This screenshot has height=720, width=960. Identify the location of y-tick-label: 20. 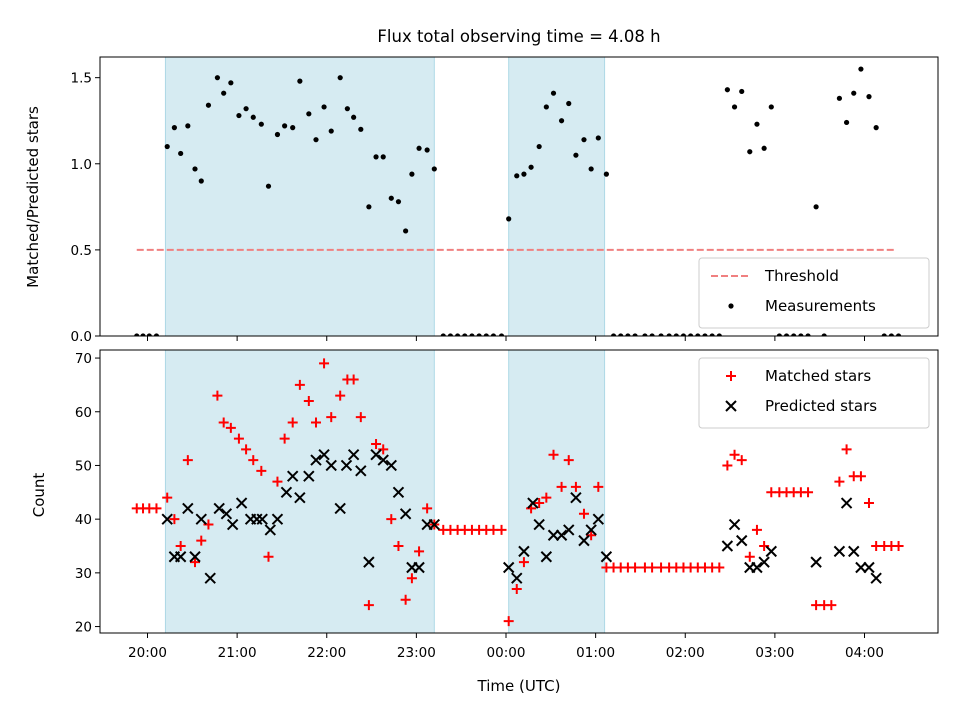
(83, 628).